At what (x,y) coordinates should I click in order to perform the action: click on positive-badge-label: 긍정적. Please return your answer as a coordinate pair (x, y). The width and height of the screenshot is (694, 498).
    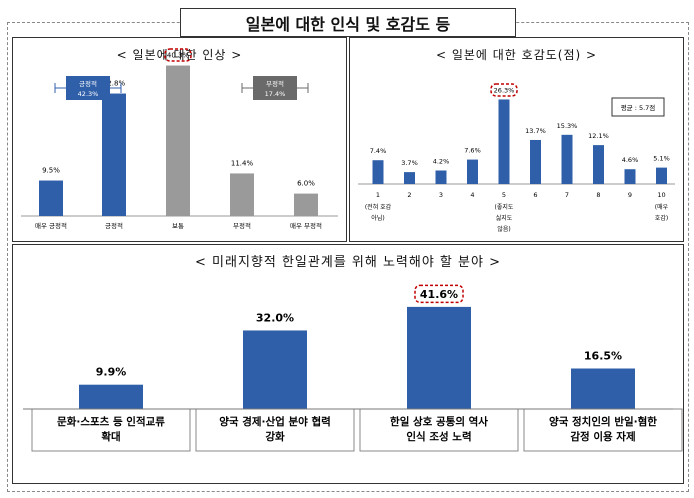
    Looking at the image, I should click on (88, 83).